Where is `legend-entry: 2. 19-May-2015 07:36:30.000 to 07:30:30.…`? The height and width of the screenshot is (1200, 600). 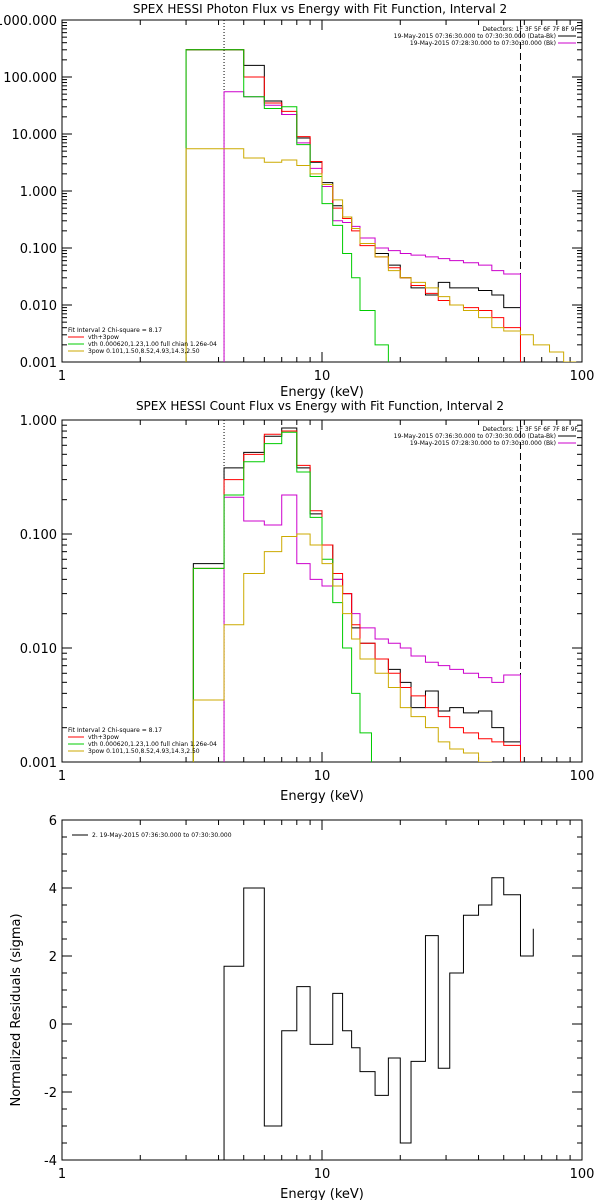 legend-entry: 2. 19-May-2015 07:36:30.000 to 07:30:30.… is located at coordinates (162, 835).